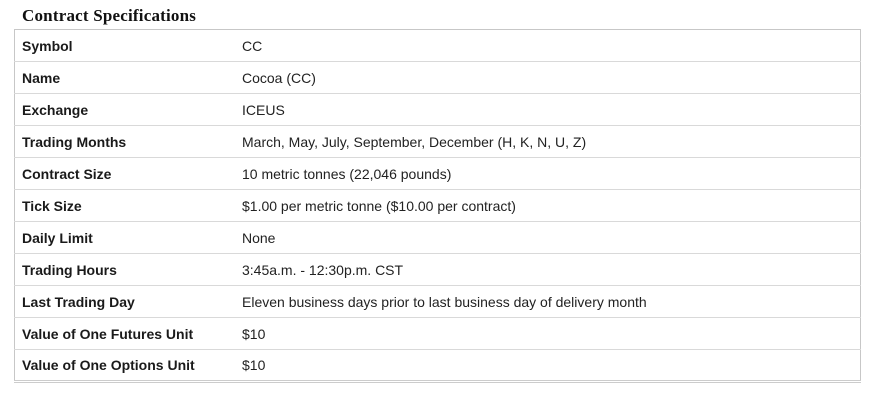  I want to click on spec-label: Value of One Options Unit, so click(108, 365).